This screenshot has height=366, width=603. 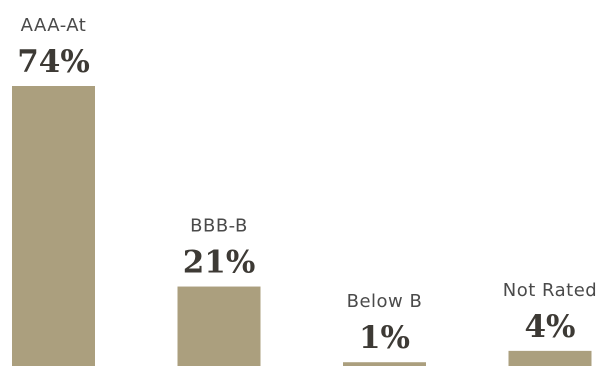 What do you see at coordinates (219, 326) in the screenshot?
I see `bar-bbb-b` at bounding box center [219, 326].